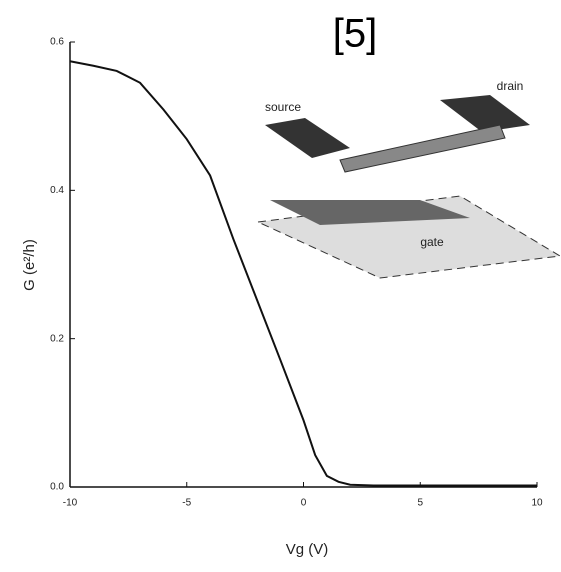 Image resolution: width=561 pixels, height=572 pixels. Describe the element at coordinates (186, 503) in the screenshot. I see `x-tick-label: -5` at that location.